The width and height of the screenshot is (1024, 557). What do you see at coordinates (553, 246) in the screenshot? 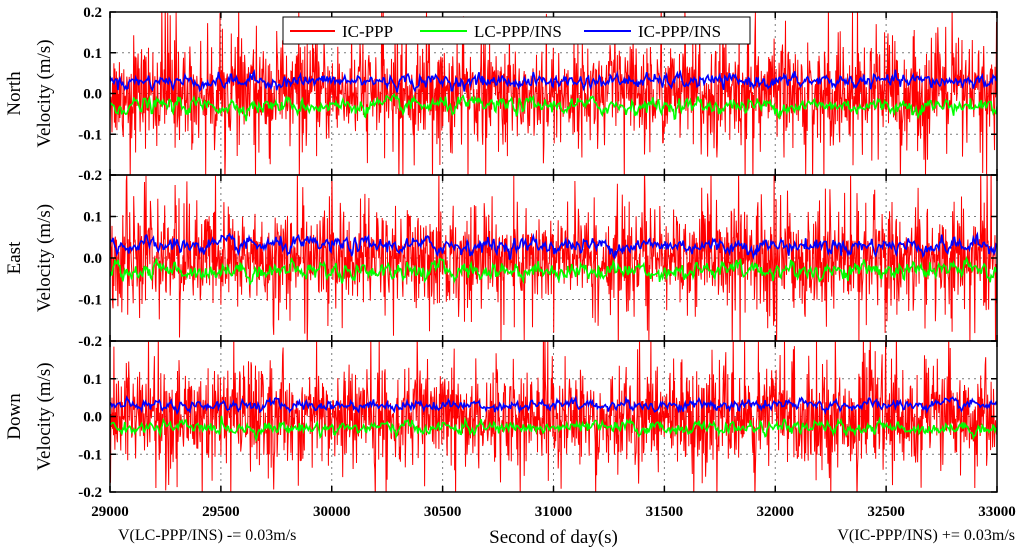
I see `series-ic-ppp-ins-east` at bounding box center [553, 246].